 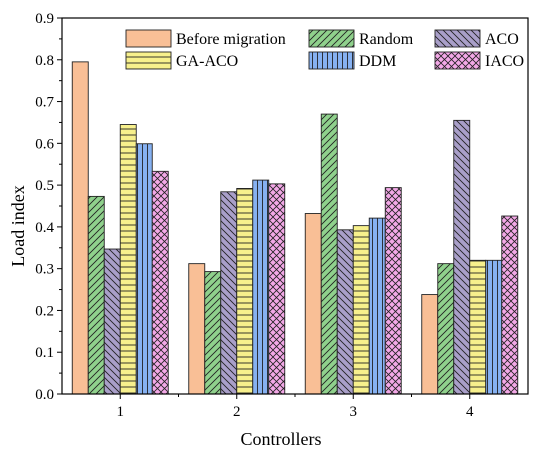 What do you see at coordinates (502, 39) in the screenshot?
I see `legend-label: ACO` at bounding box center [502, 39].